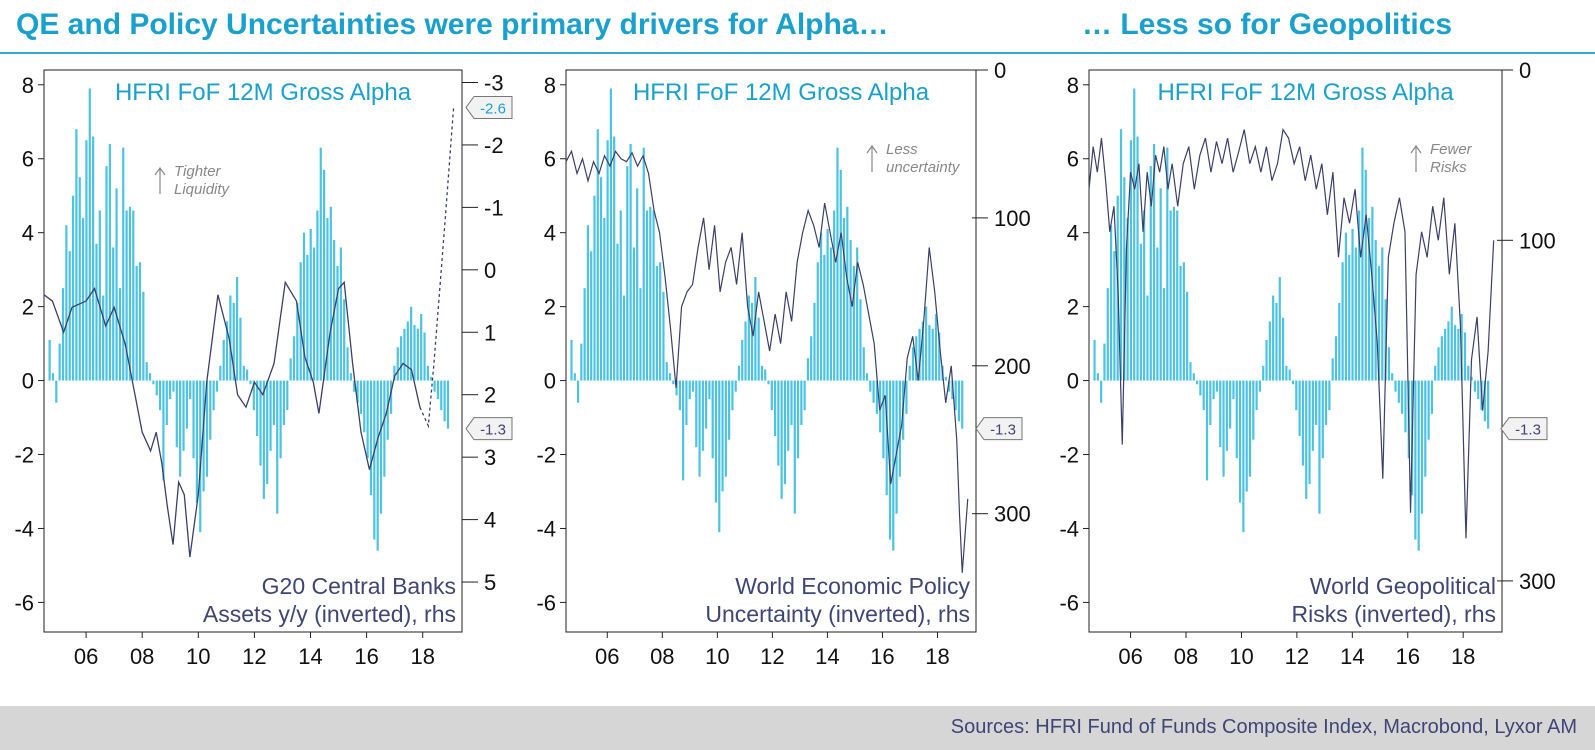 The height and width of the screenshot is (750, 1595). What do you see at coordinates (86, 656) in the screenshot?
I see `x-tick-label: 06` at bounding box center [86, 656].